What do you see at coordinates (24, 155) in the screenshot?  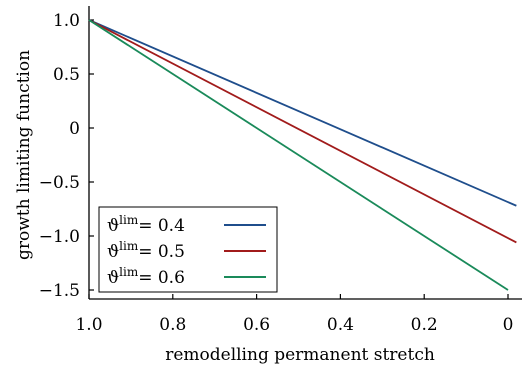 I see `y-axis-title: growth limiting function` at bounding box center [24, 155].